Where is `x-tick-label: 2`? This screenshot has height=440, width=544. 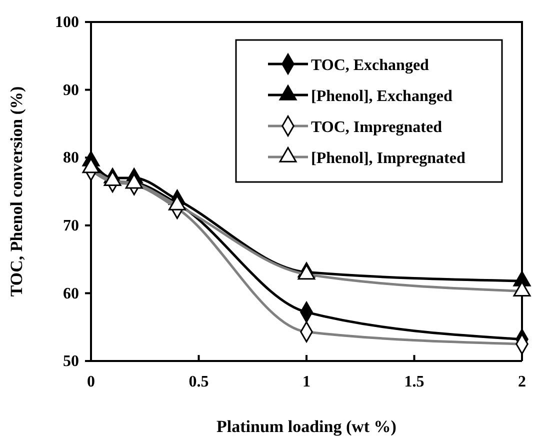
x-tick-label: 2 is located at coordinates (522, 381).